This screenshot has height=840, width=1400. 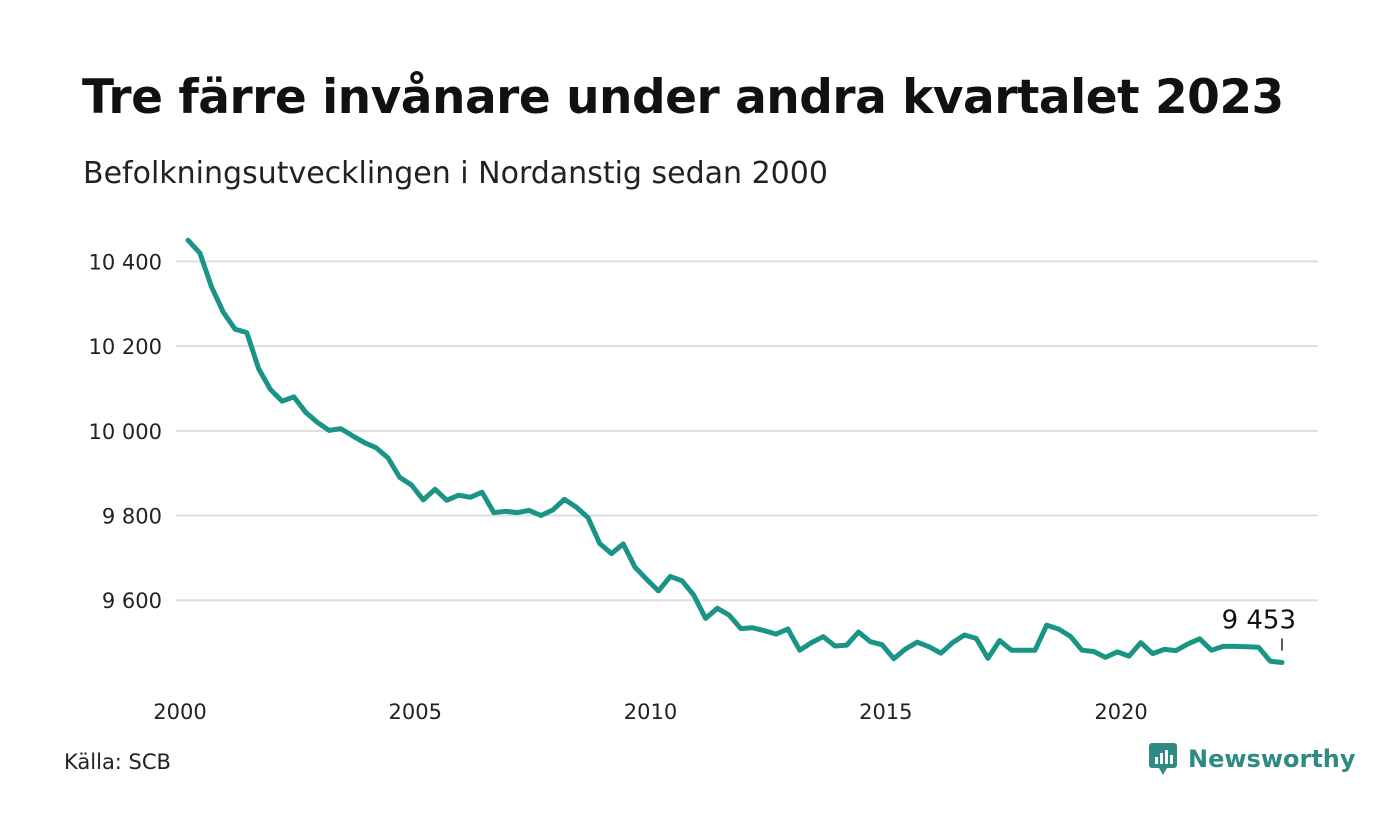 What do you see at coordinates (415, 712) in the screenshot?
I see `x-tick-label: 2005` at bounding box center [415, 712].